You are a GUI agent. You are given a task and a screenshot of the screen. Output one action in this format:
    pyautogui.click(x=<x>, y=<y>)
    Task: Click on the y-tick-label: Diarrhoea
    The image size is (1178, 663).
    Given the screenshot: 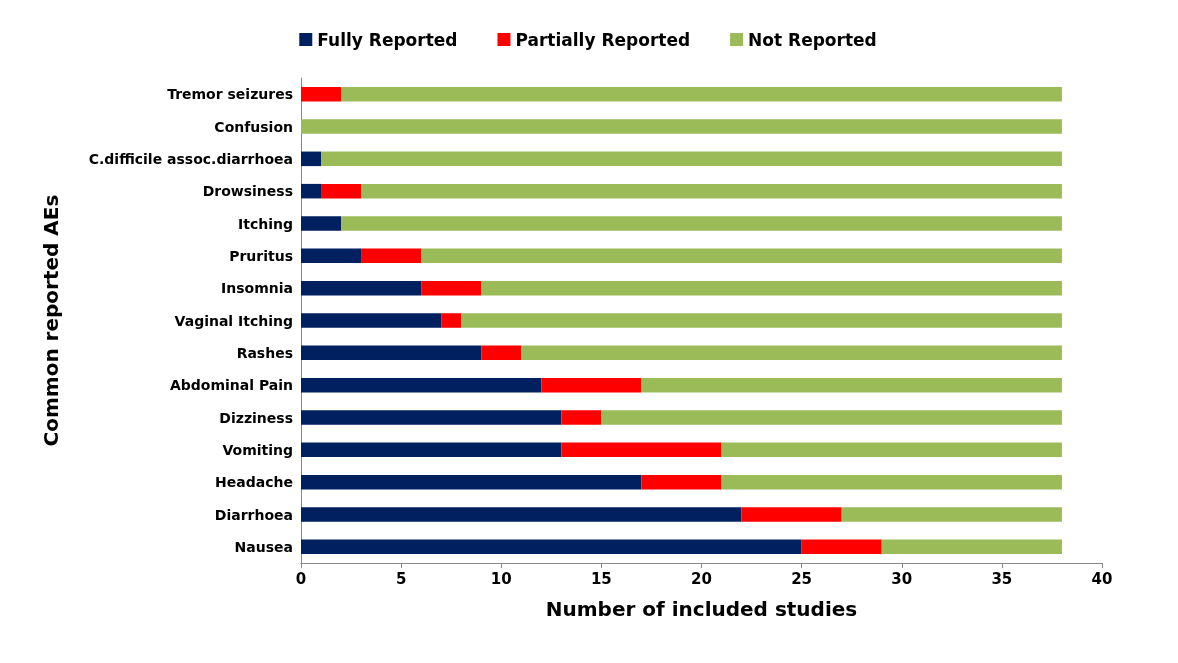 What is the action you would take?
    pyautogui.click(x=253, y=514)
    